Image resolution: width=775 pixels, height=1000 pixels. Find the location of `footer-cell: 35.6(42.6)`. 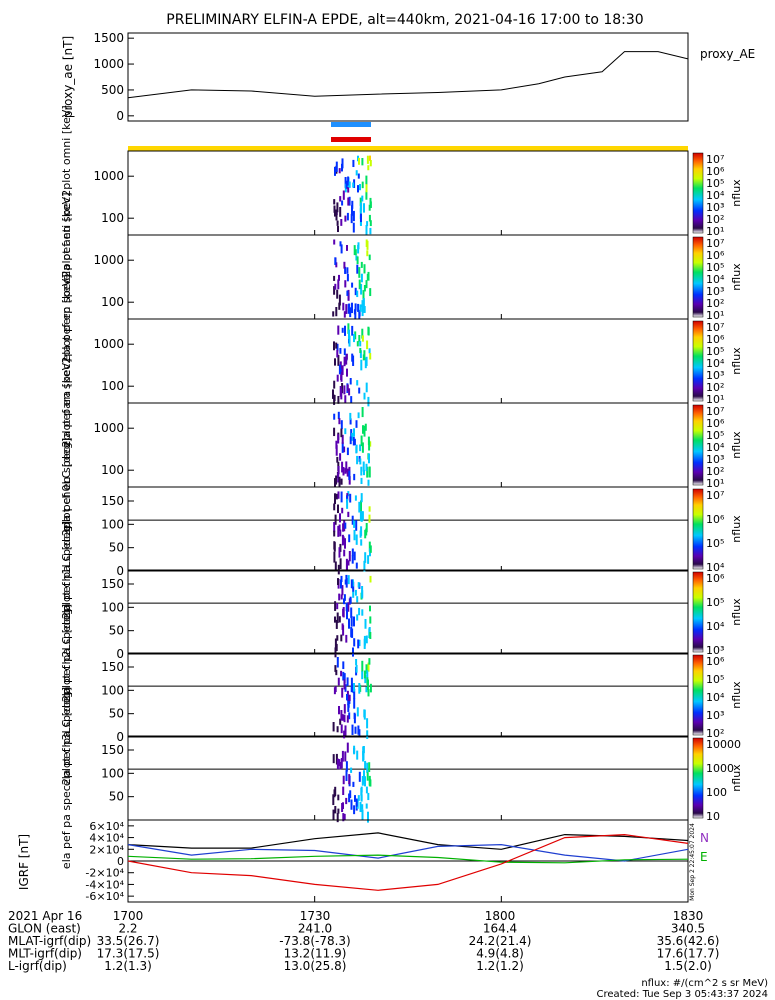

footer-cell: 35.6(42.6) is located at coordinates (688, 941).